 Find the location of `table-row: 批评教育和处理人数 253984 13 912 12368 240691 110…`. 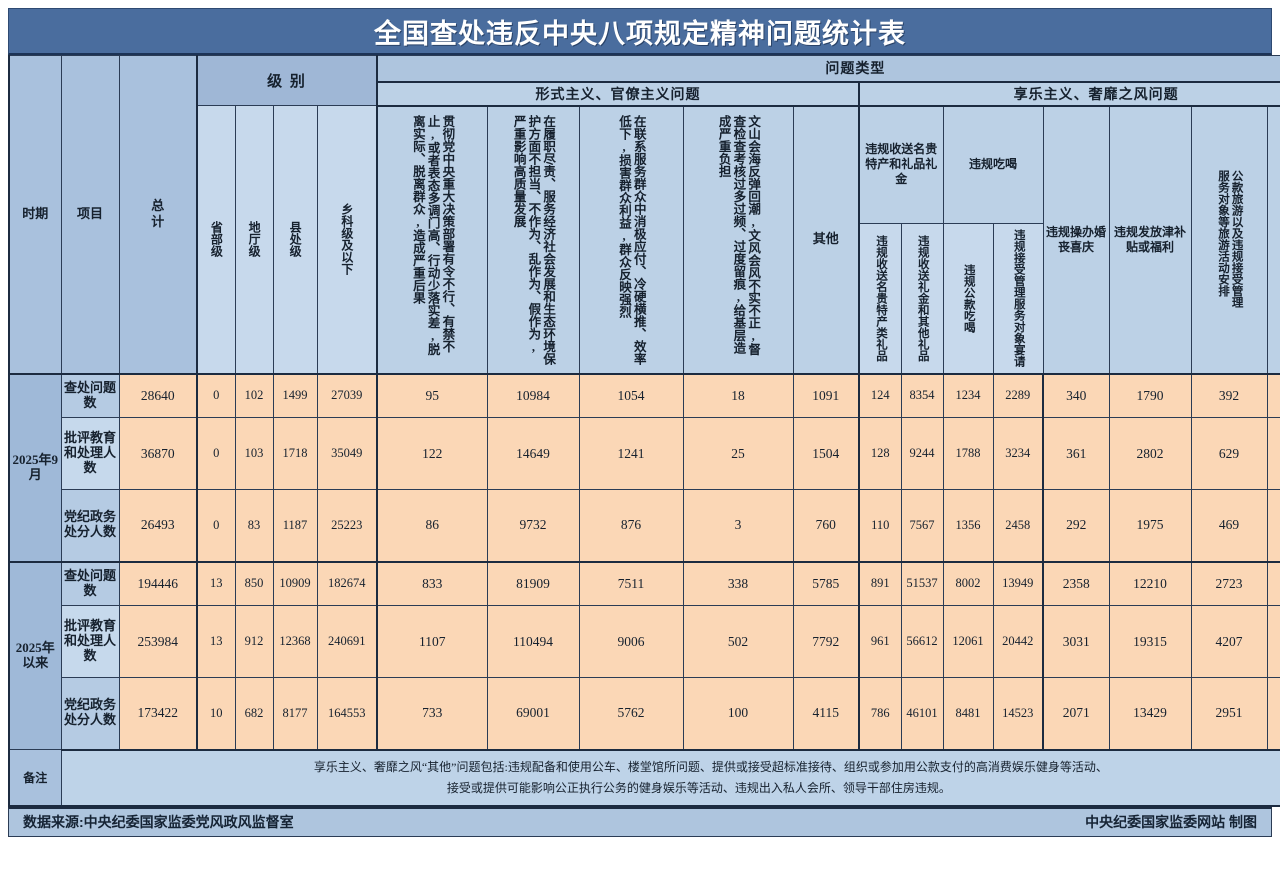

table-row: 批评教育和处理人数 253984 13 912 12368 240691 110… is located at coordinates (644, 641).